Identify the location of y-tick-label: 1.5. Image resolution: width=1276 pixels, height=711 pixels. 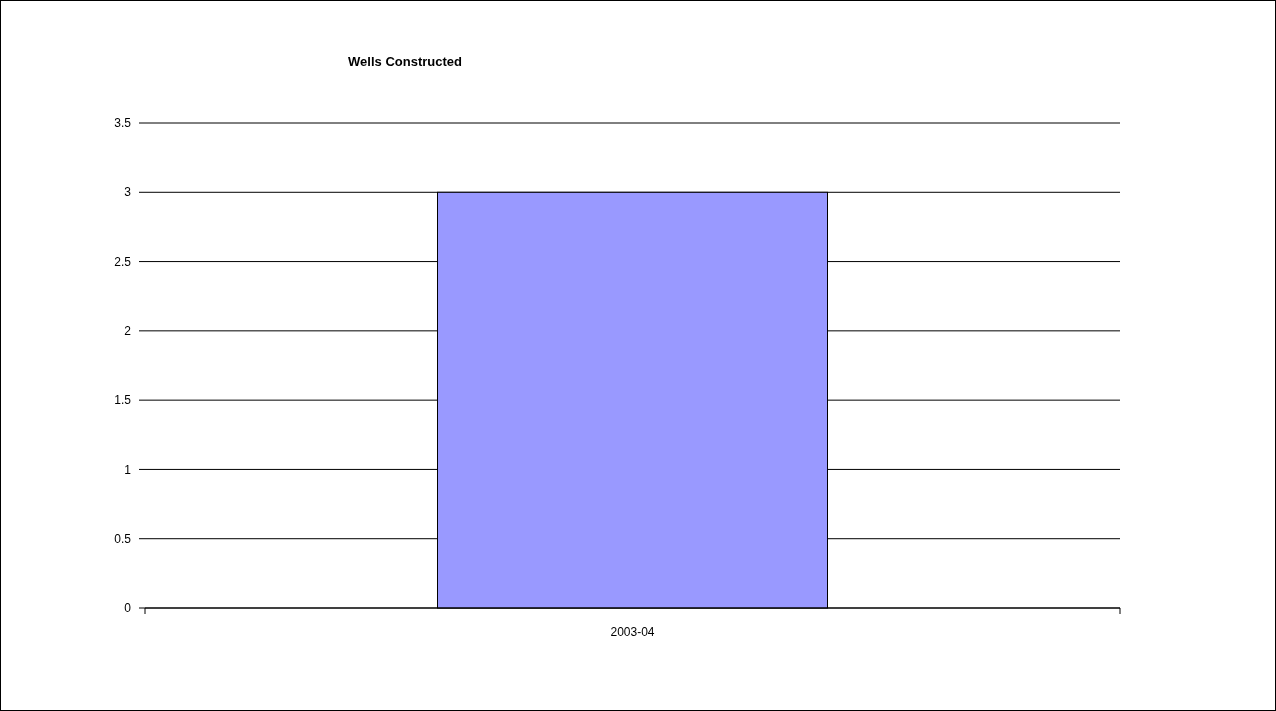
(123, 400).